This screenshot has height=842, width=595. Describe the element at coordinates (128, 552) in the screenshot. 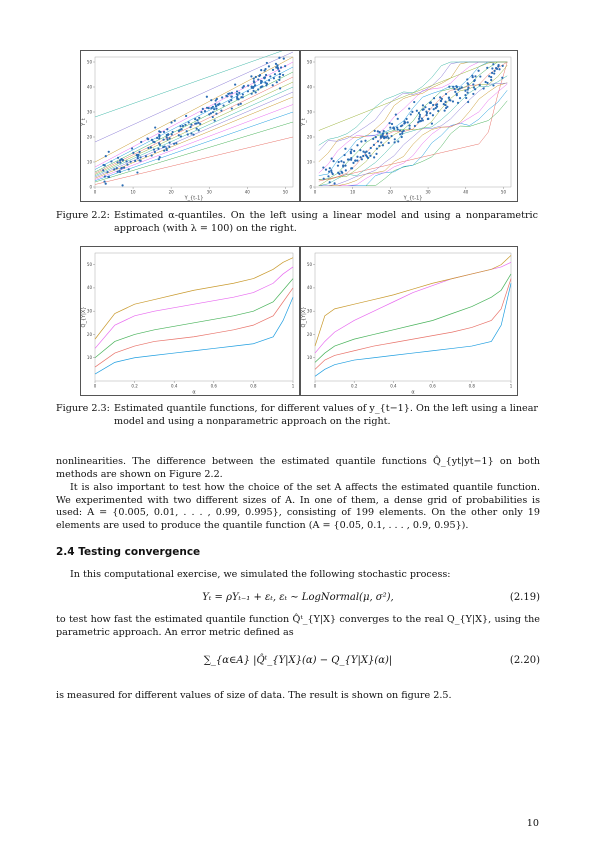

I see `section-heading: 2.4 Testing convergence` at that location.